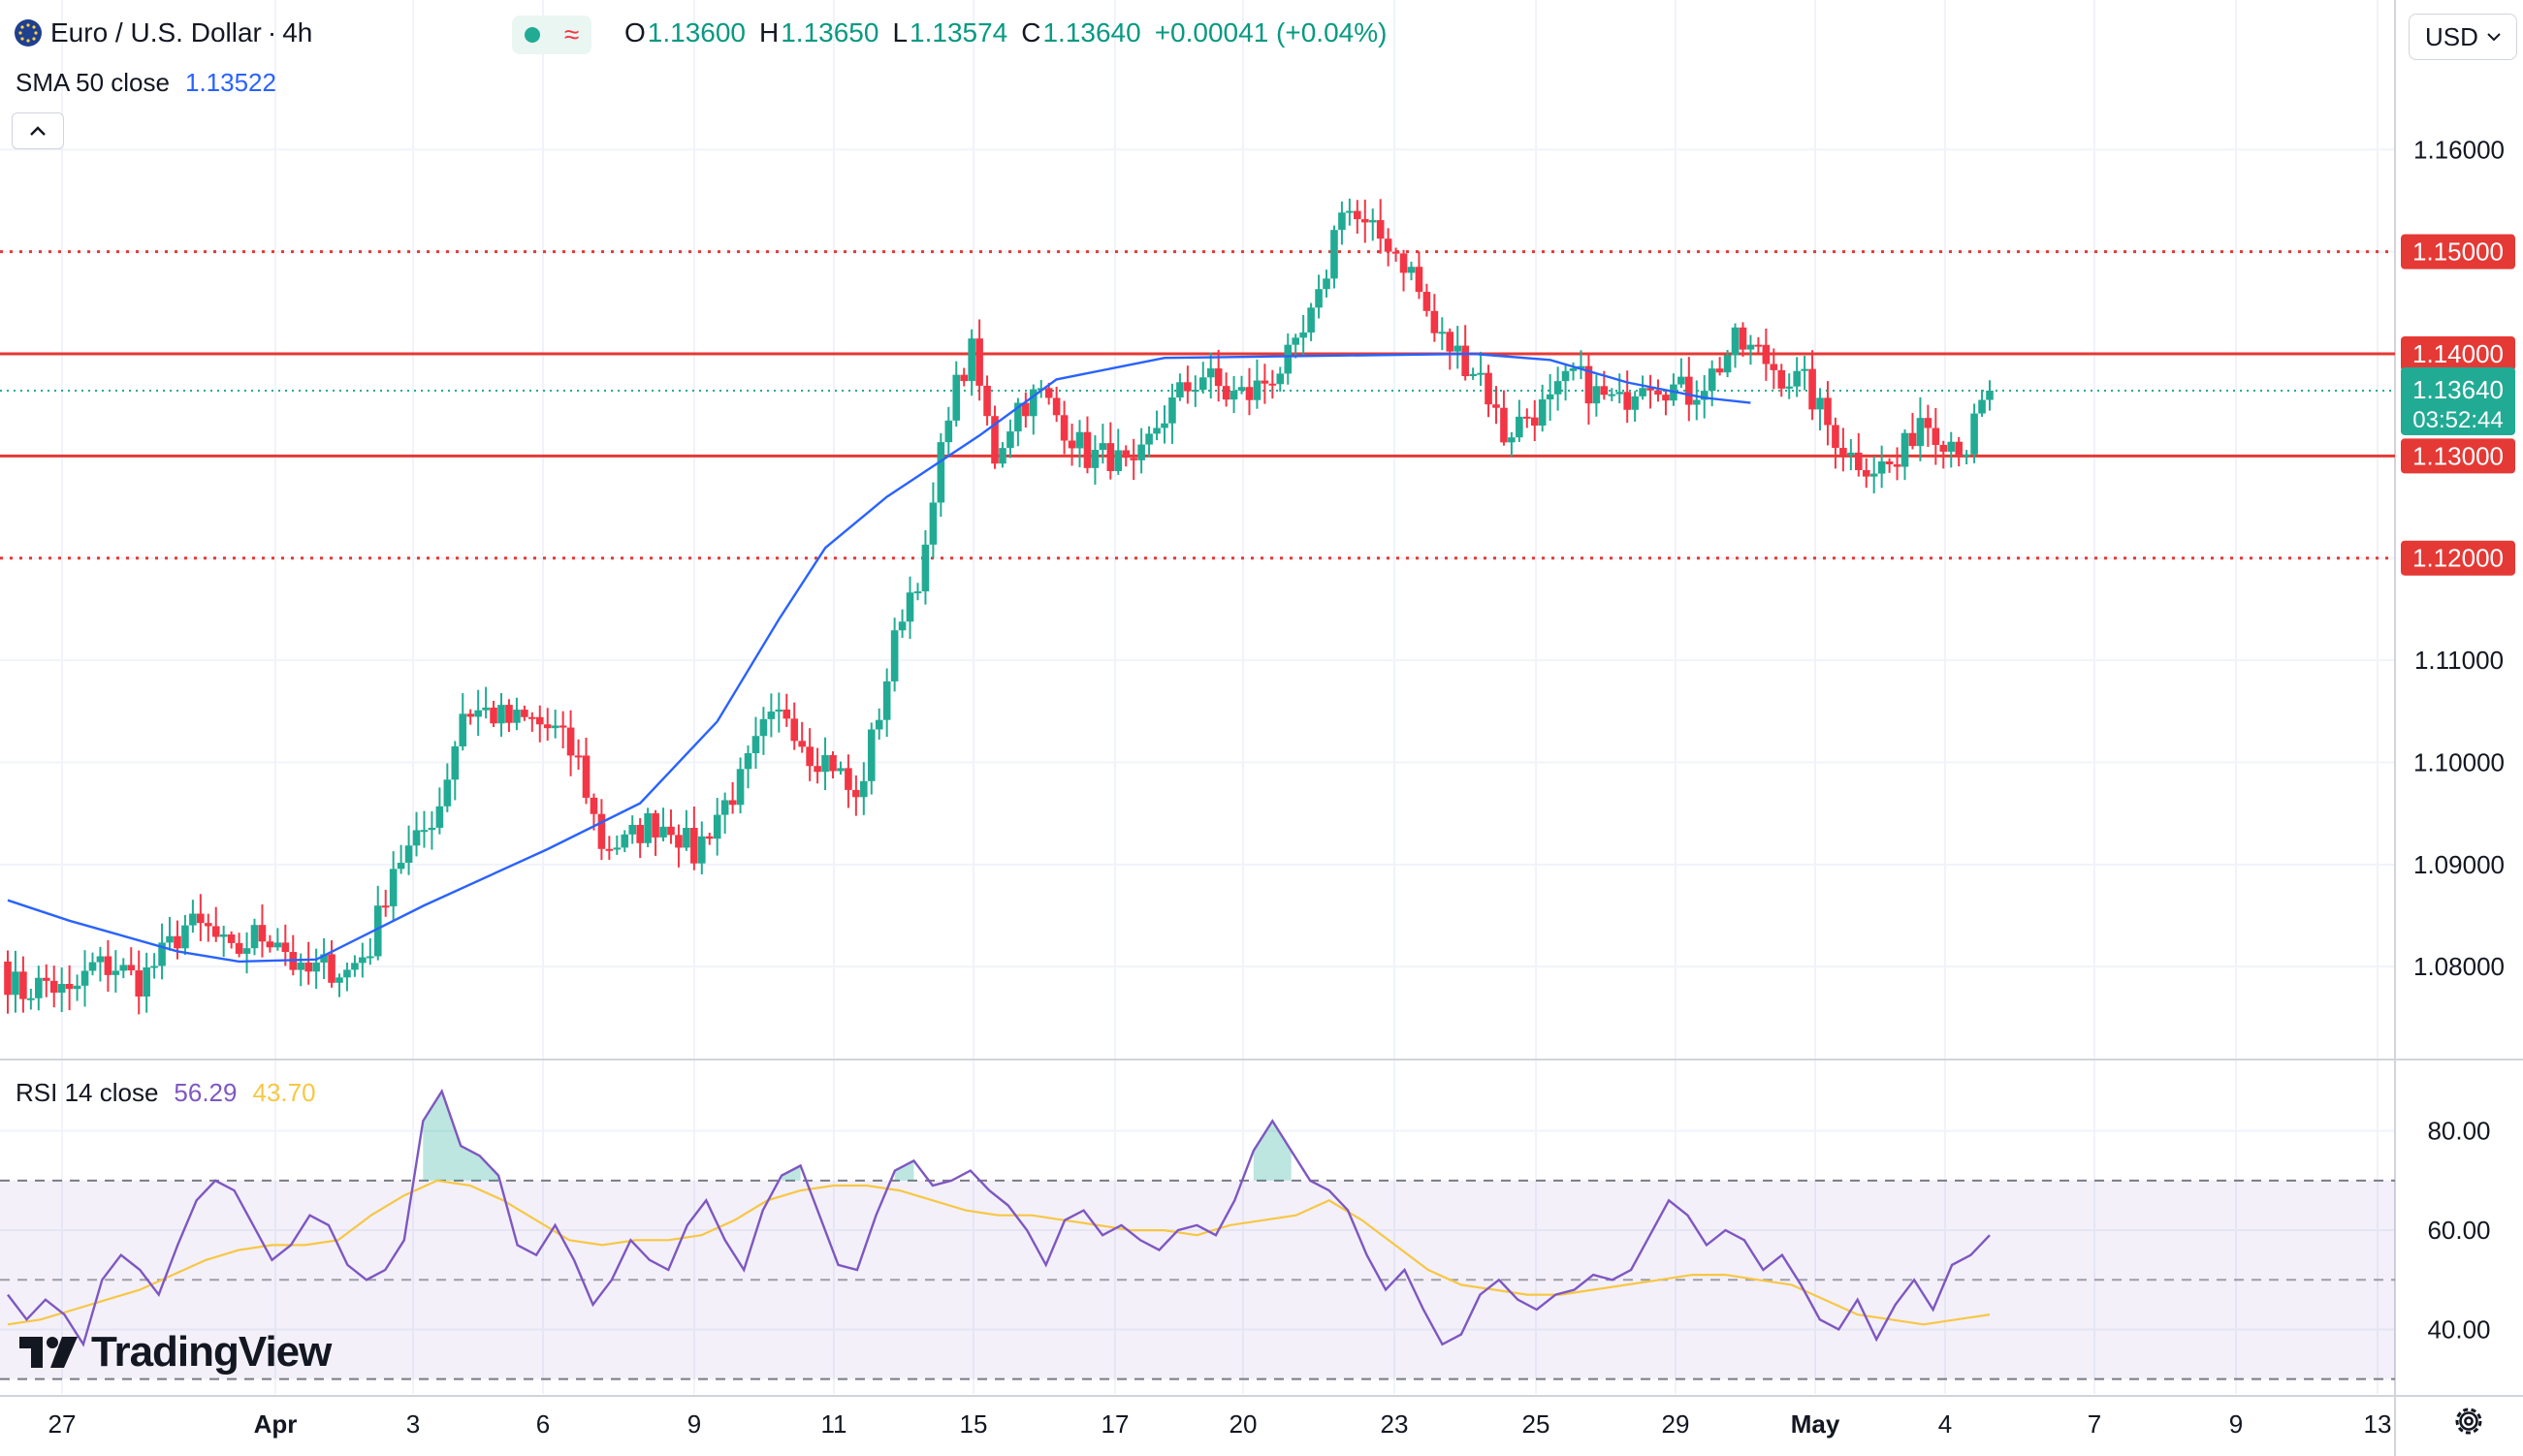 The image size is (2523, 1456). What do you see at coordinates (904, 1170) in the screenshot?
I see `rsi-overbought-fill` at bounding box center [904, 1170].